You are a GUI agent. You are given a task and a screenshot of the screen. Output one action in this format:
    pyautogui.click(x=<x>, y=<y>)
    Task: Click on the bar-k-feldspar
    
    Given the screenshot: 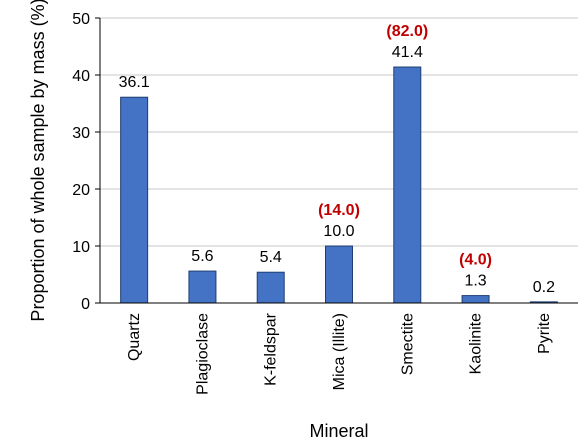 What is the action you would take?
    pyautogui.click(x=270, y=287)
    